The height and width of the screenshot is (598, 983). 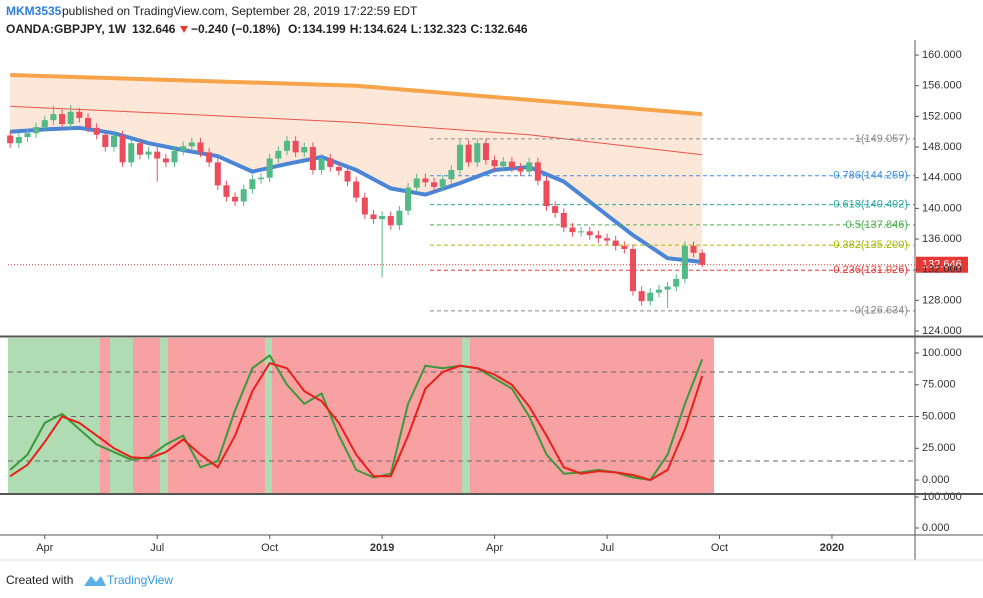 What do you see at coordinates (66, 29) in the screenshot?
I see `symbol: OANDA:GBPJPY, 1W` at bounding box center [66, 29].